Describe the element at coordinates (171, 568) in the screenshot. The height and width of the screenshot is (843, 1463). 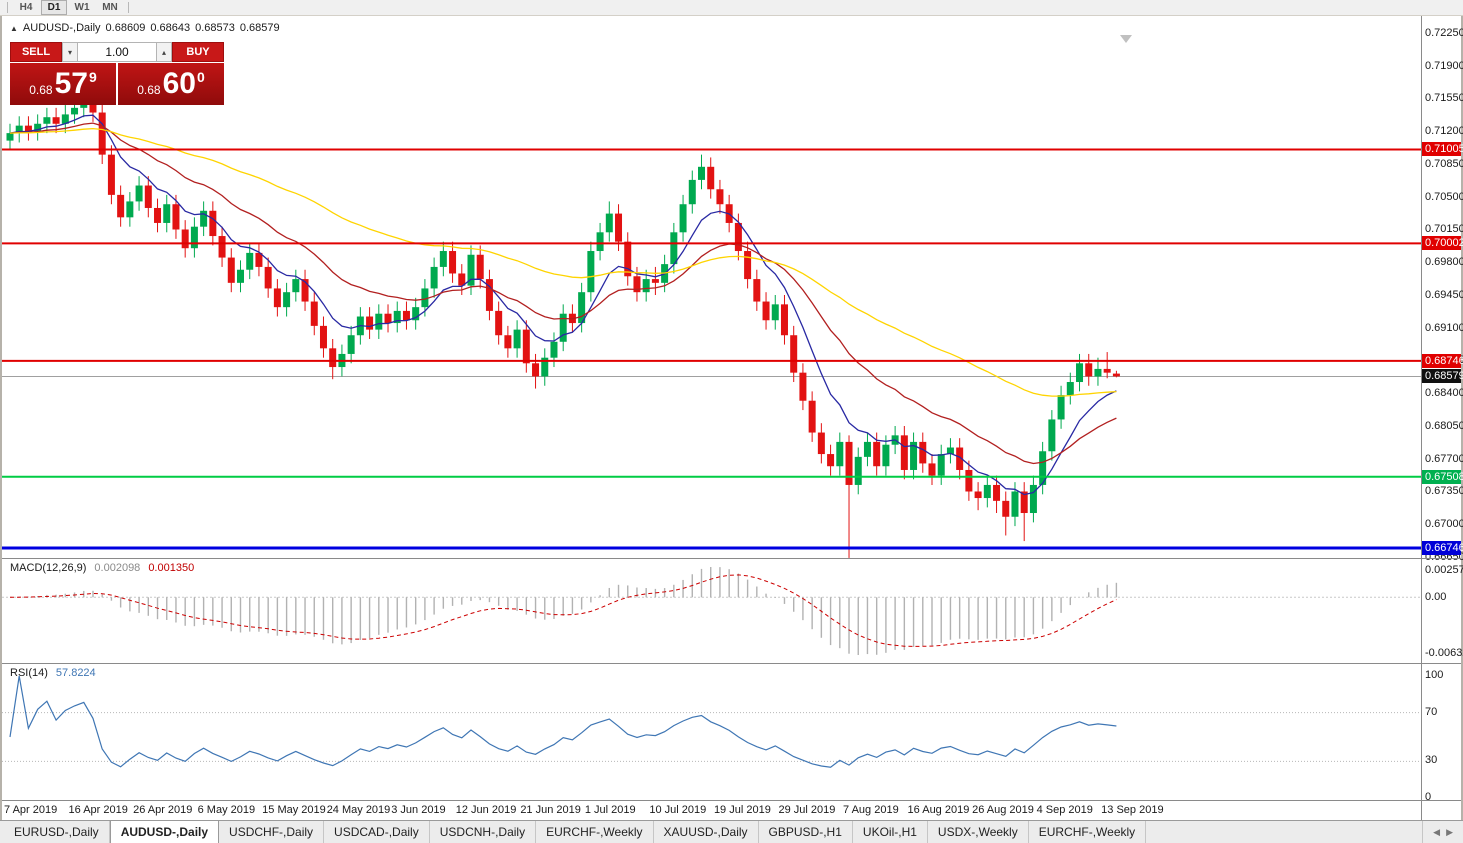
I see `macd-signal-value: 0.001350` at that location.